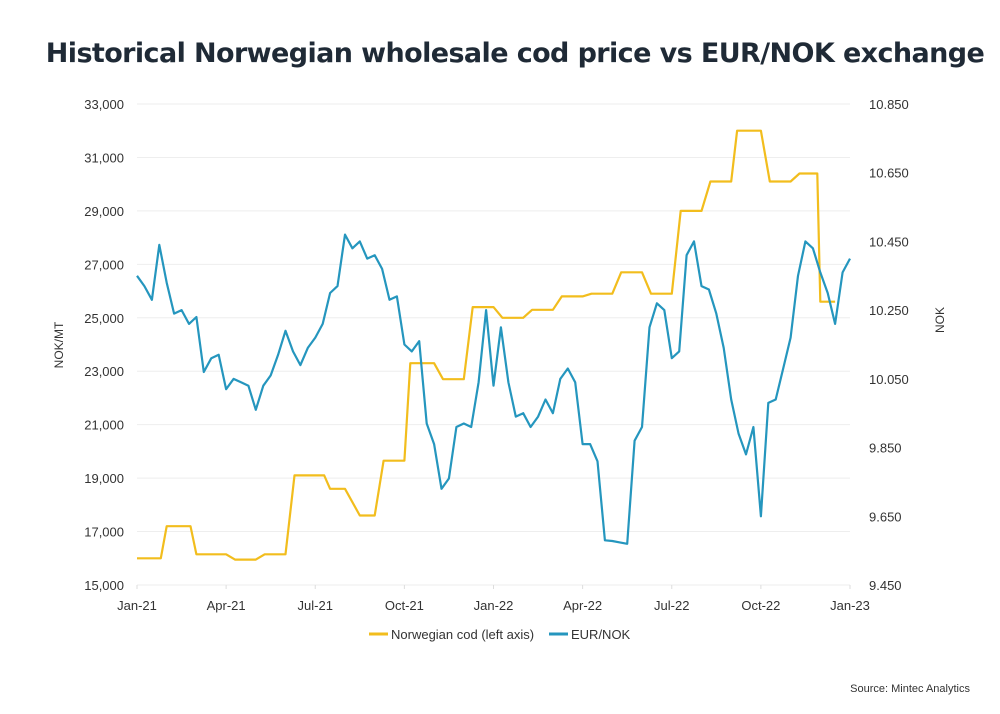  Describe the element at coordinates (104, 585) in the screenshot. I see `left-tick-label: 15,000` at that location.